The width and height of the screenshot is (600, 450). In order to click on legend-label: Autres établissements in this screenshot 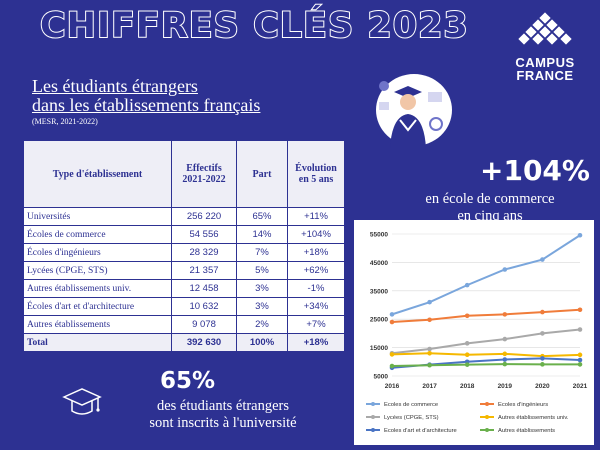, I will do `click(526, 431)`.